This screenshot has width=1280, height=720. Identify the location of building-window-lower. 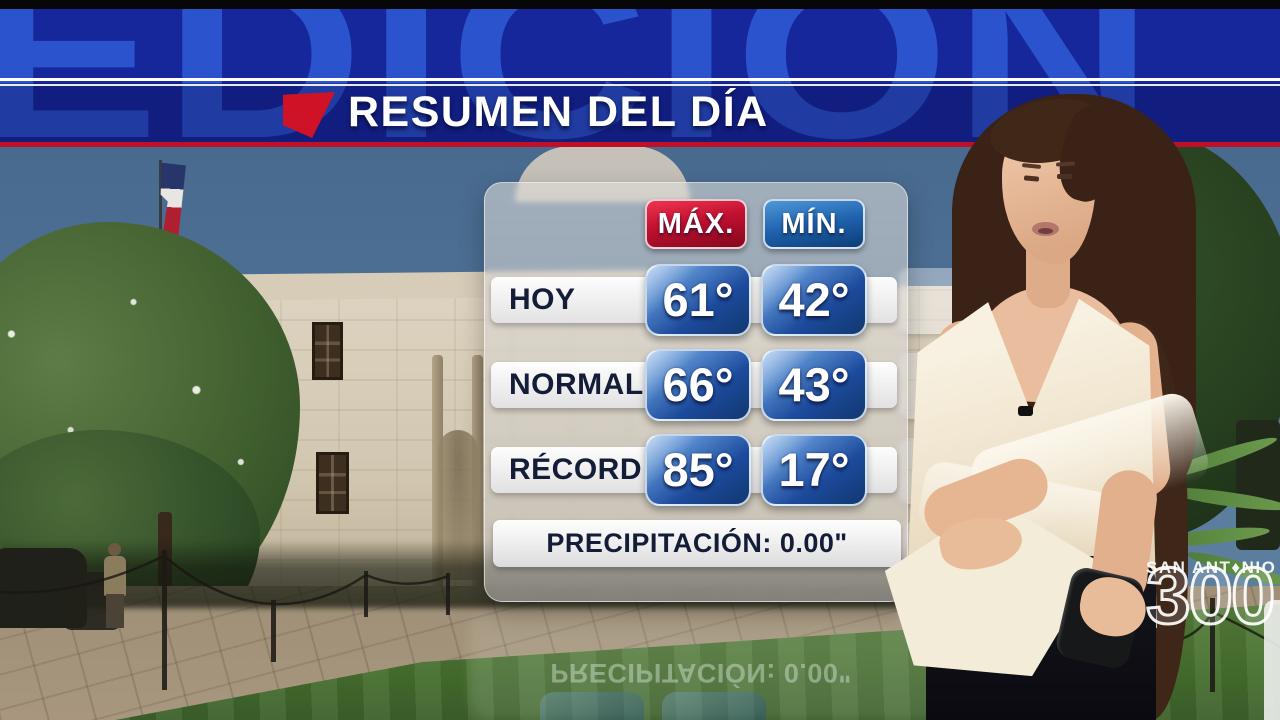
(332, 483).